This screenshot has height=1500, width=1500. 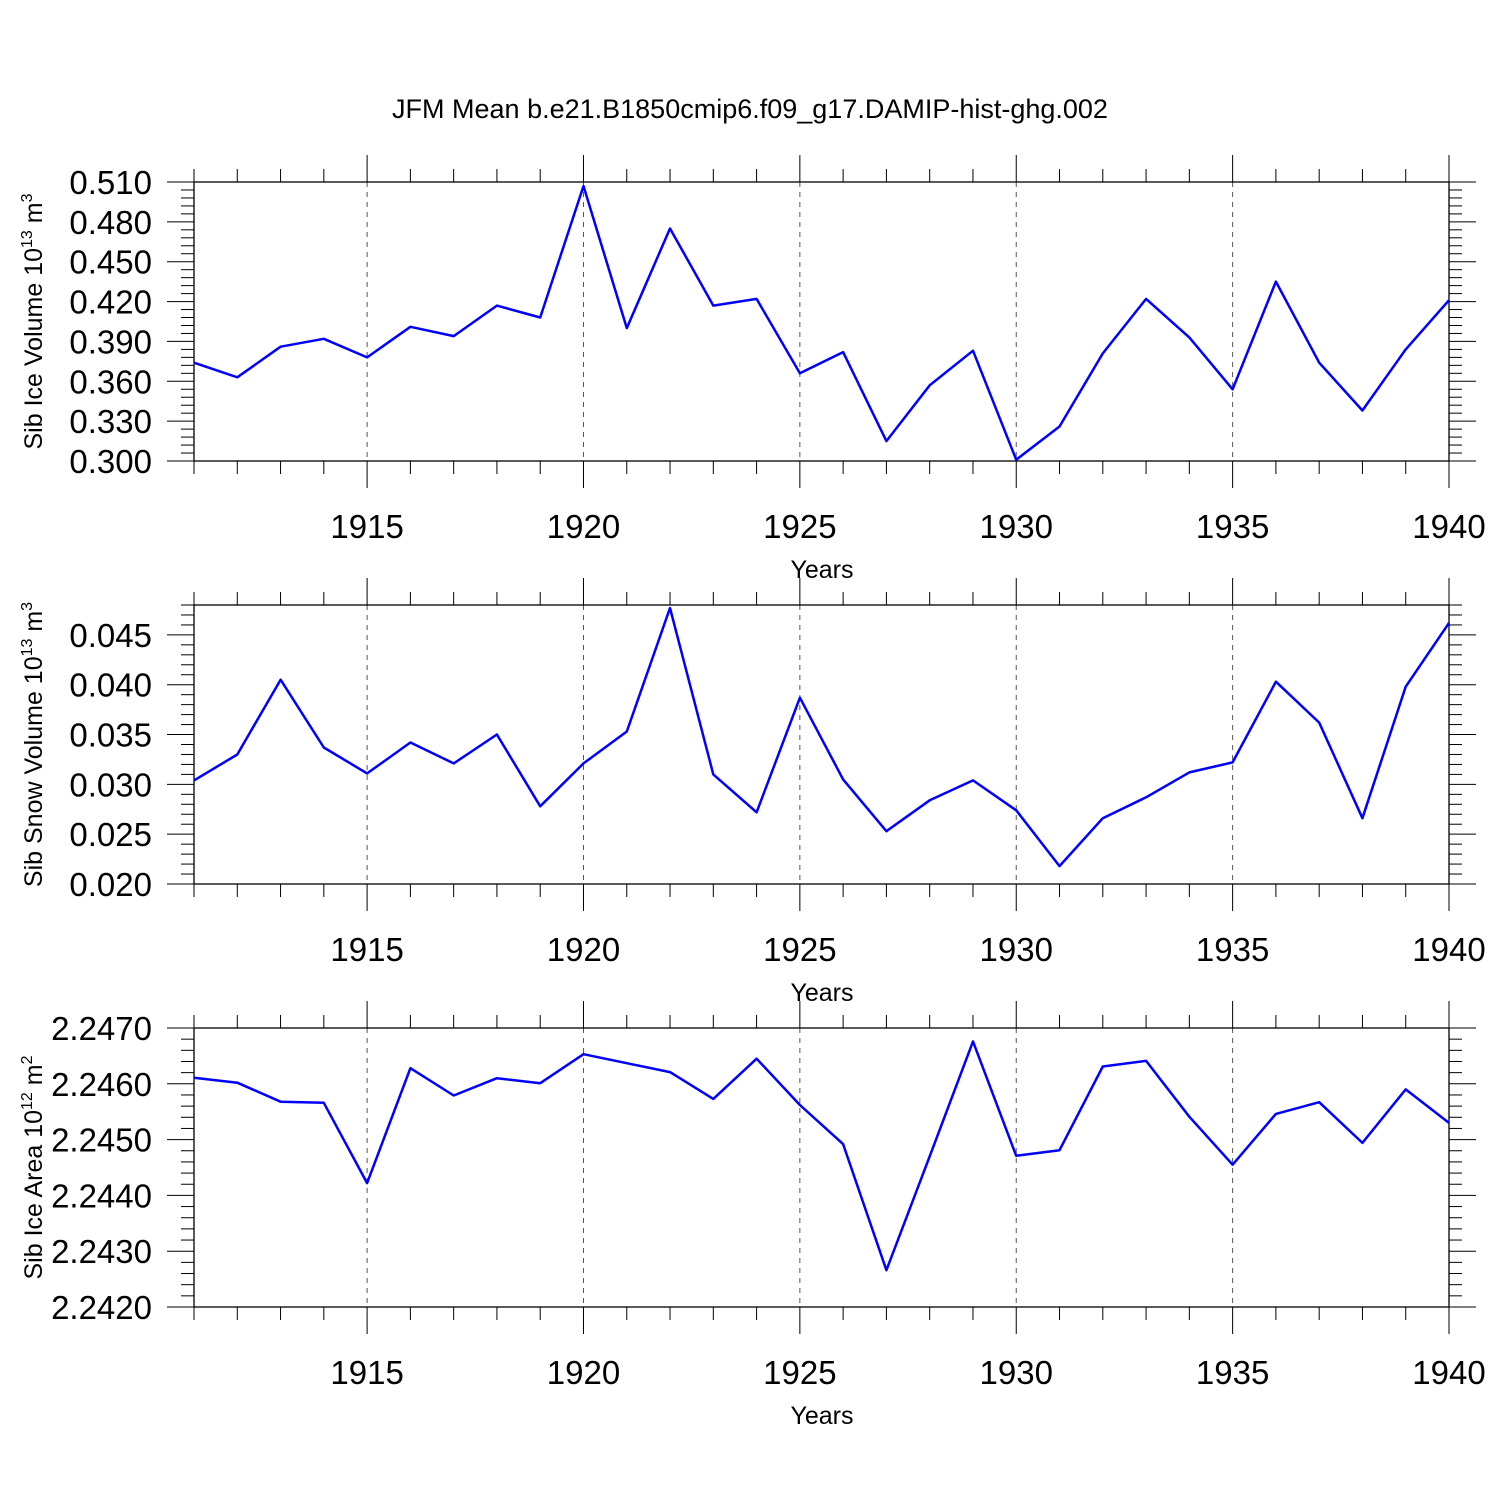 I want to click on y-tick-label: 2.2420, so click(x=101, y=1307).